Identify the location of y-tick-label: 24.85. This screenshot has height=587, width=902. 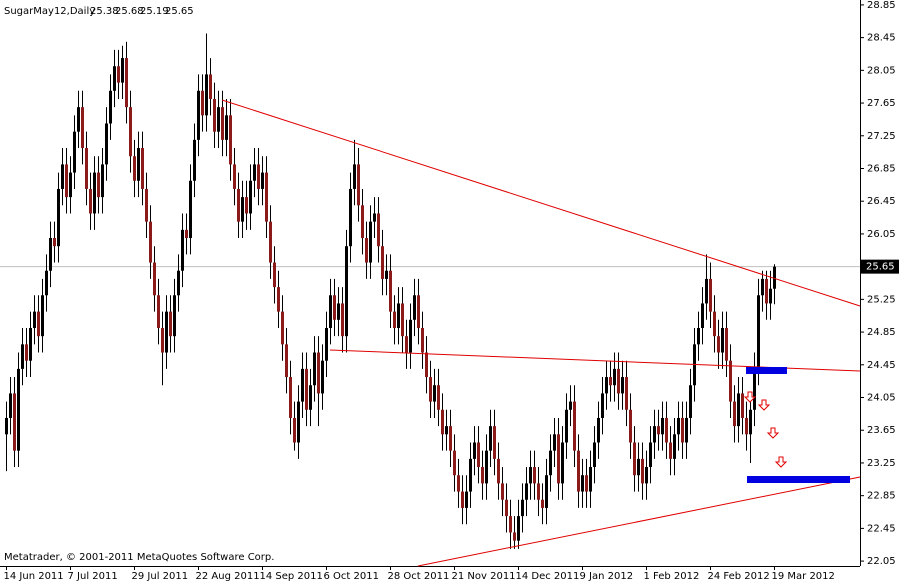
(881, 332).